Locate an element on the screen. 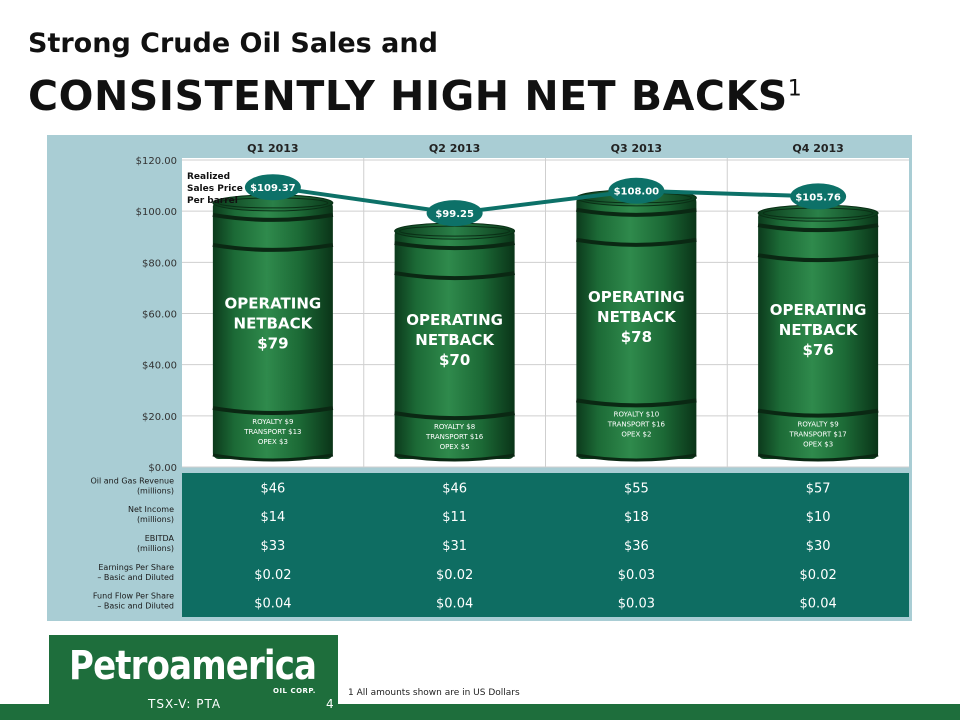 This screenshot has height=720, width=960. category-label: Q3 2013 is located at coordinates (636, 148).